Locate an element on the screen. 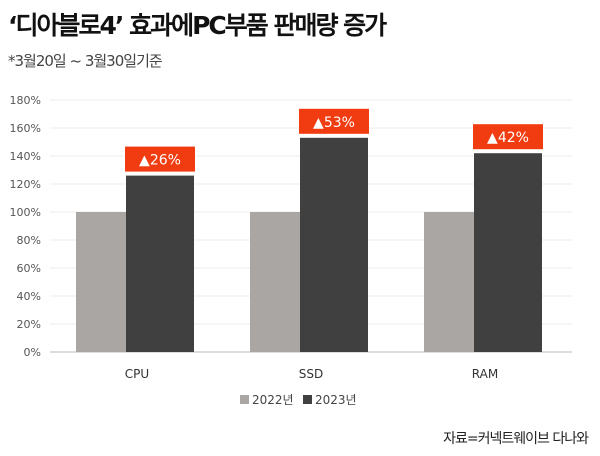  legend-label: 2022년 is located at coordinates (273, 400).